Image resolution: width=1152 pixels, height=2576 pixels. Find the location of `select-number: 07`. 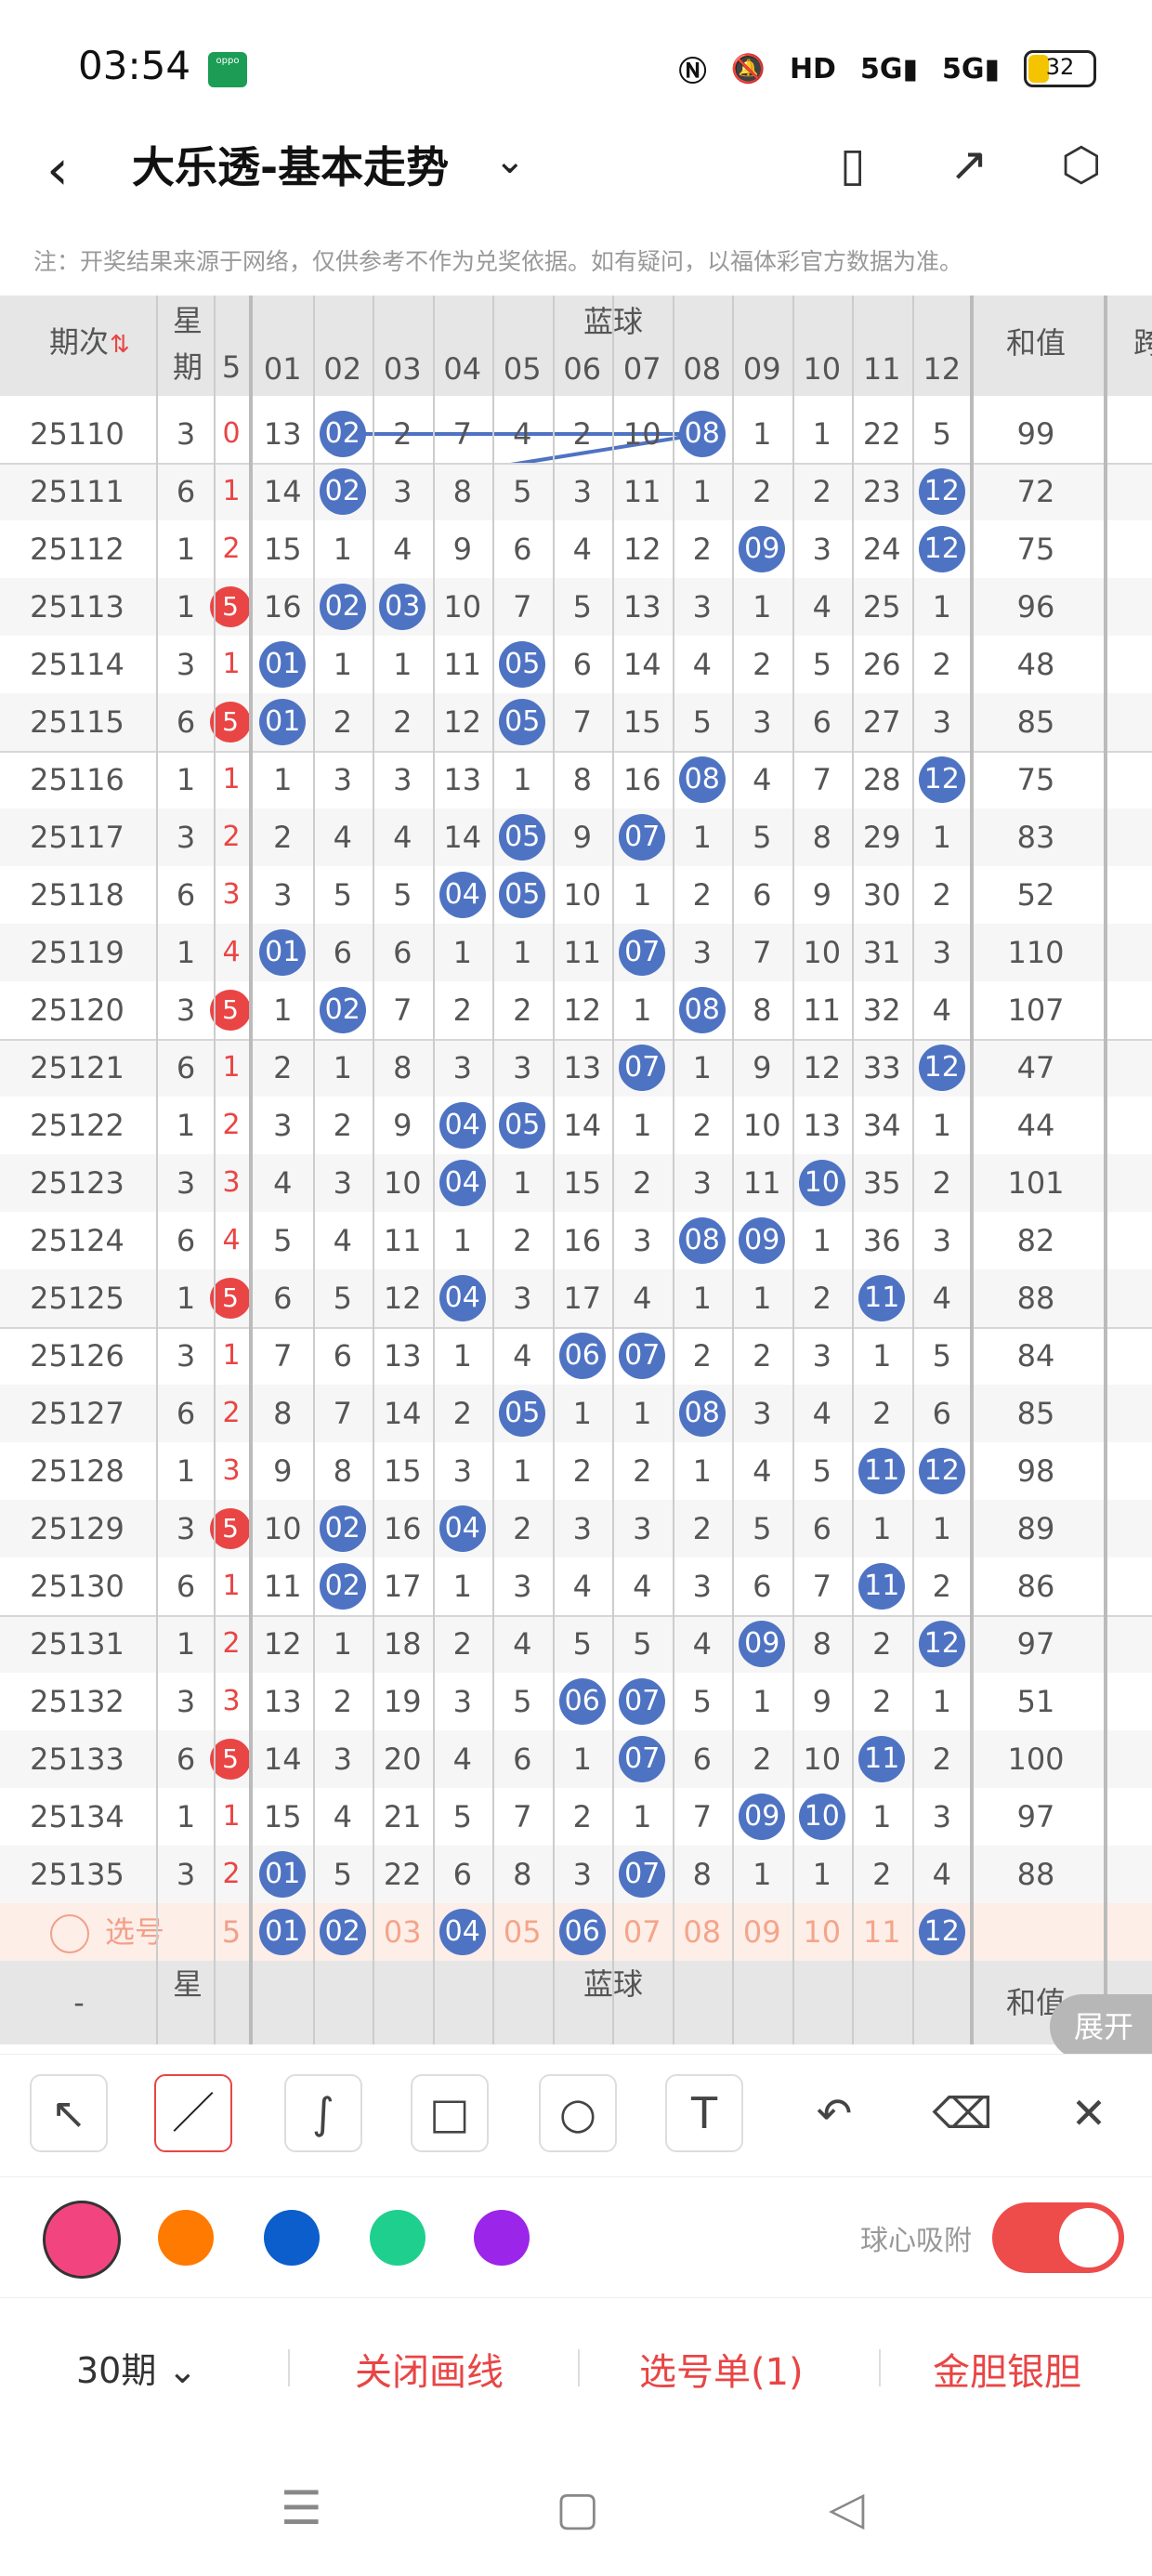

select-number: 07 is located at coordinates (641, 1932).